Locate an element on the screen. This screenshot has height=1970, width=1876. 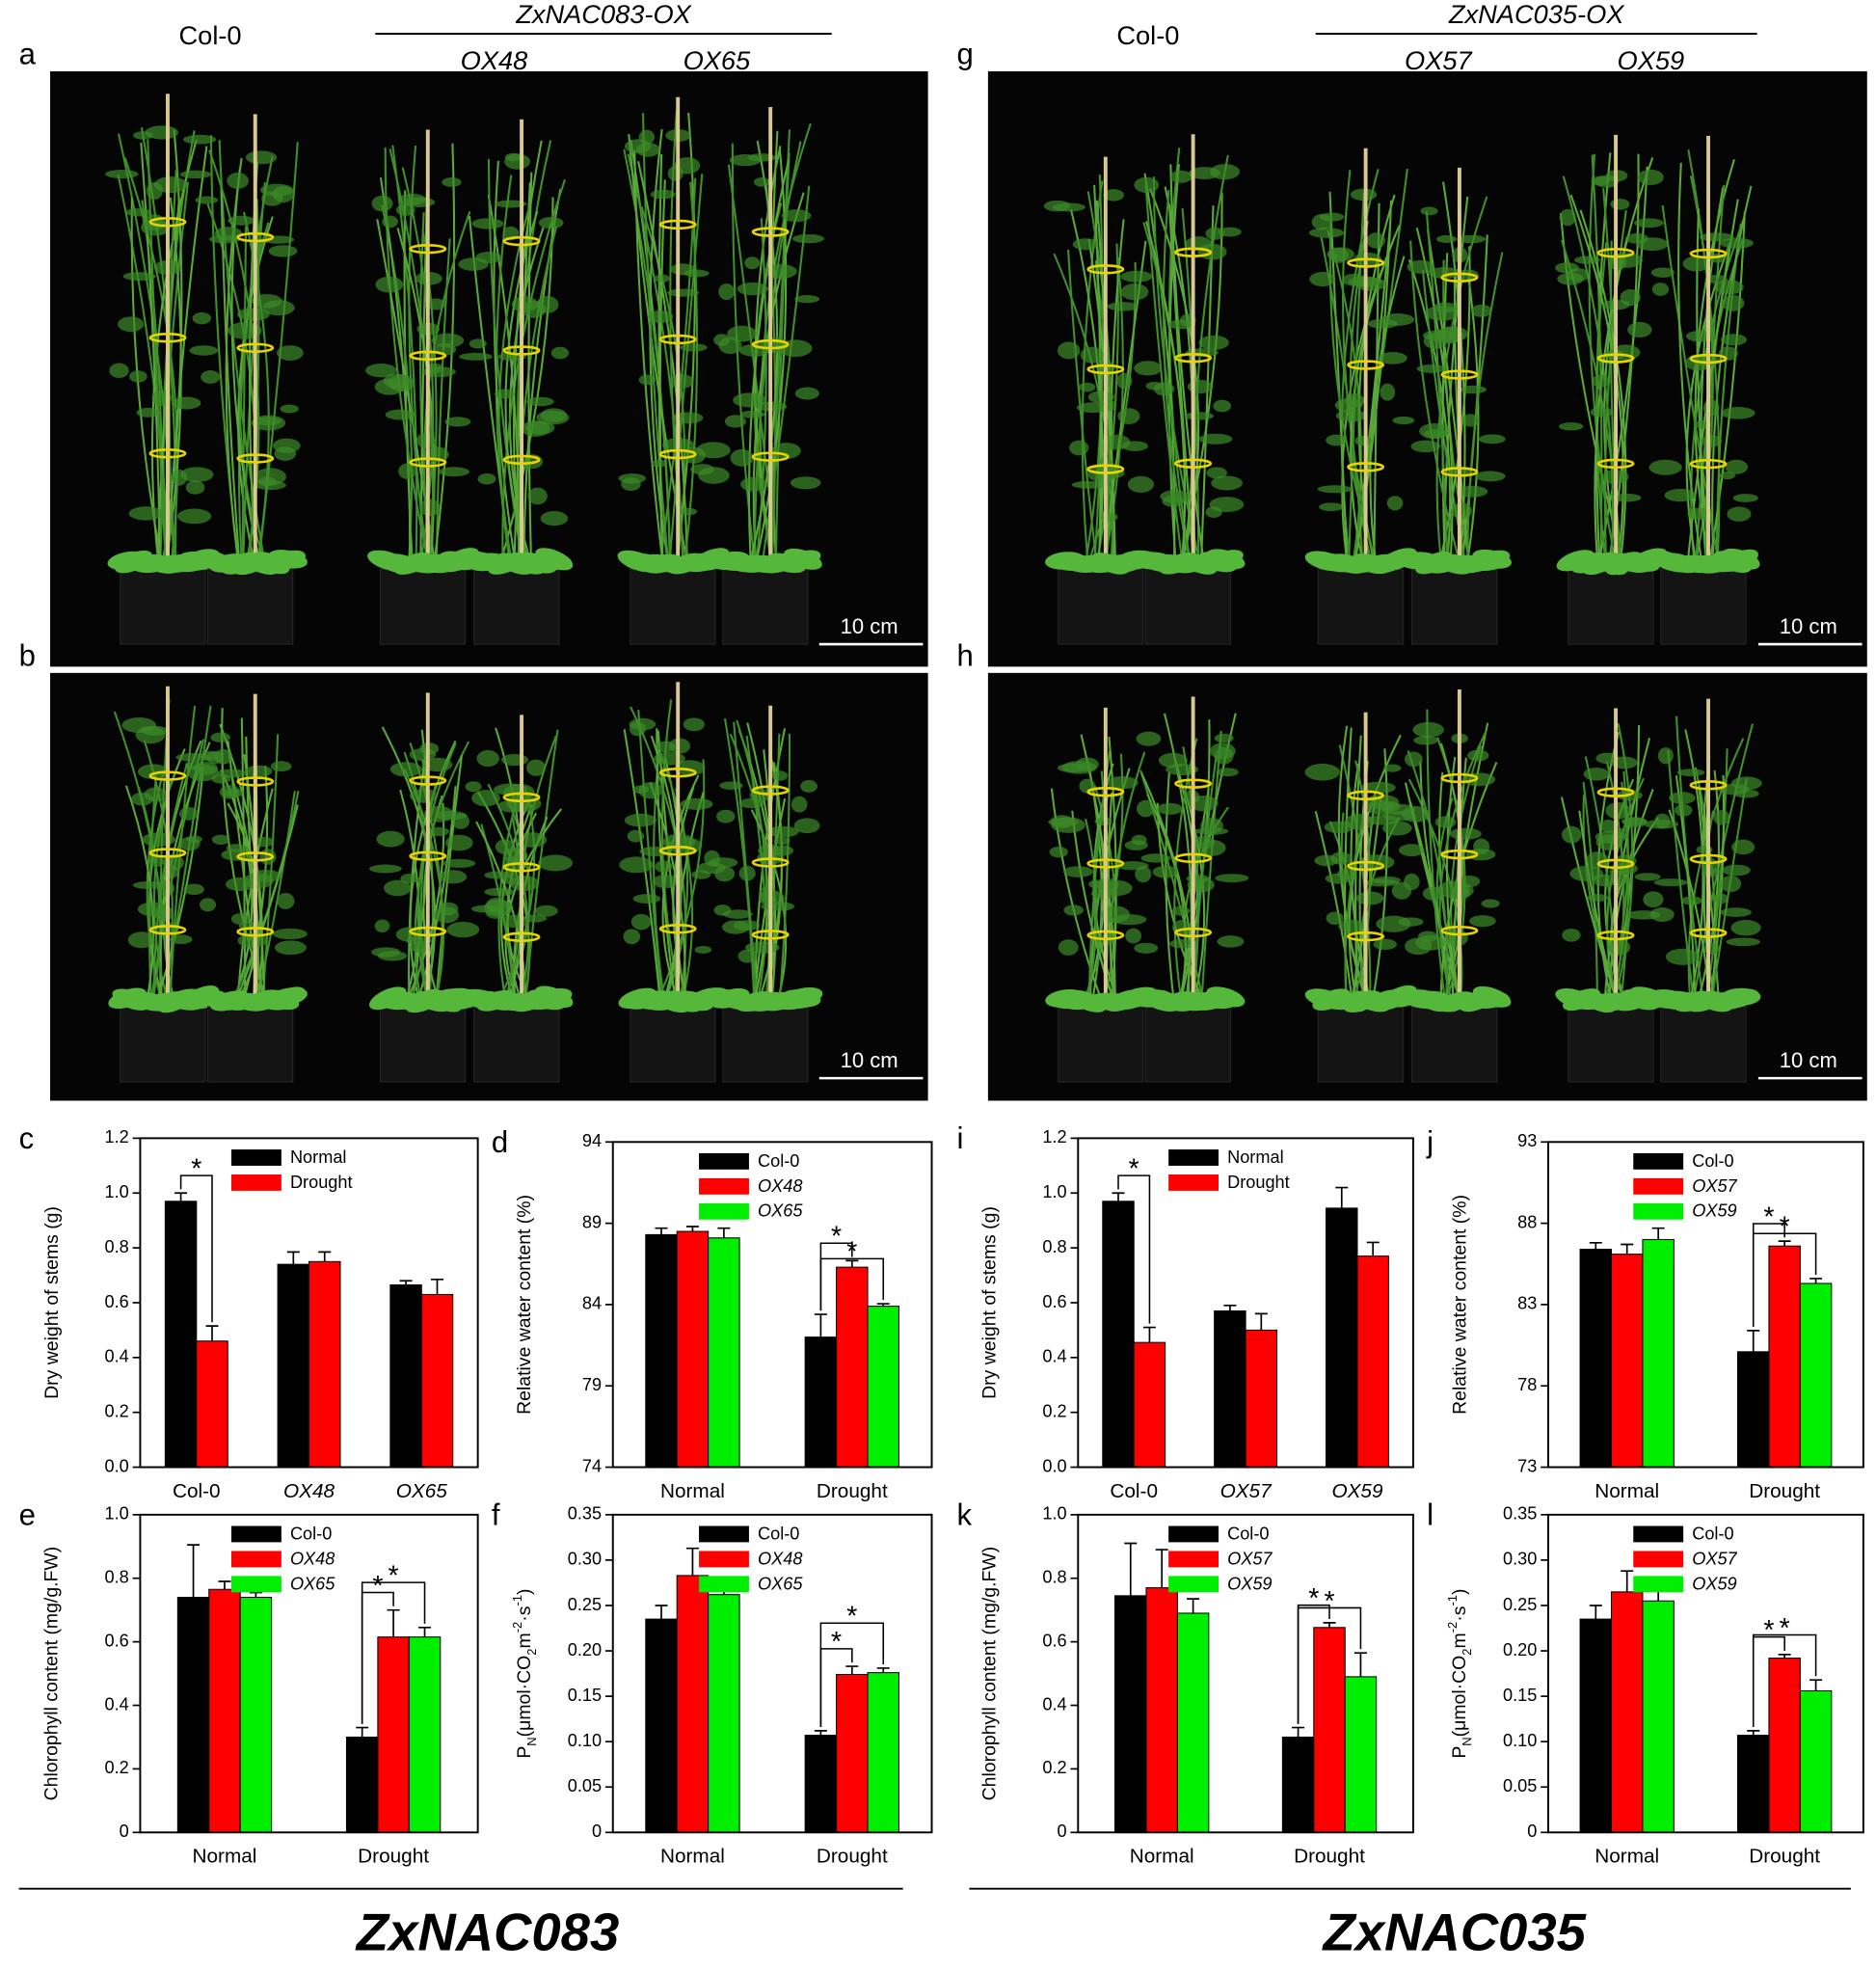
legend-swatch is located at coordinates (724, 1161).